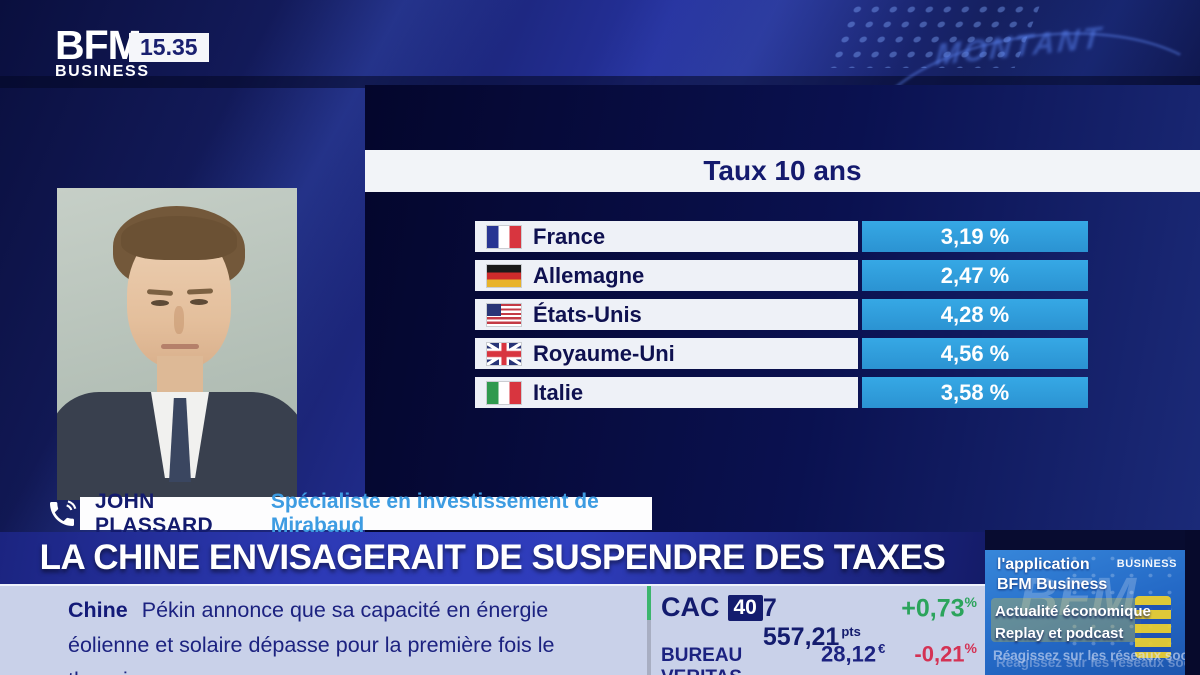  What do you see at coordinates (604, 353) in the screenshot?
I see `country-label: Royaume-Uni` at bounding box center [604, 353].